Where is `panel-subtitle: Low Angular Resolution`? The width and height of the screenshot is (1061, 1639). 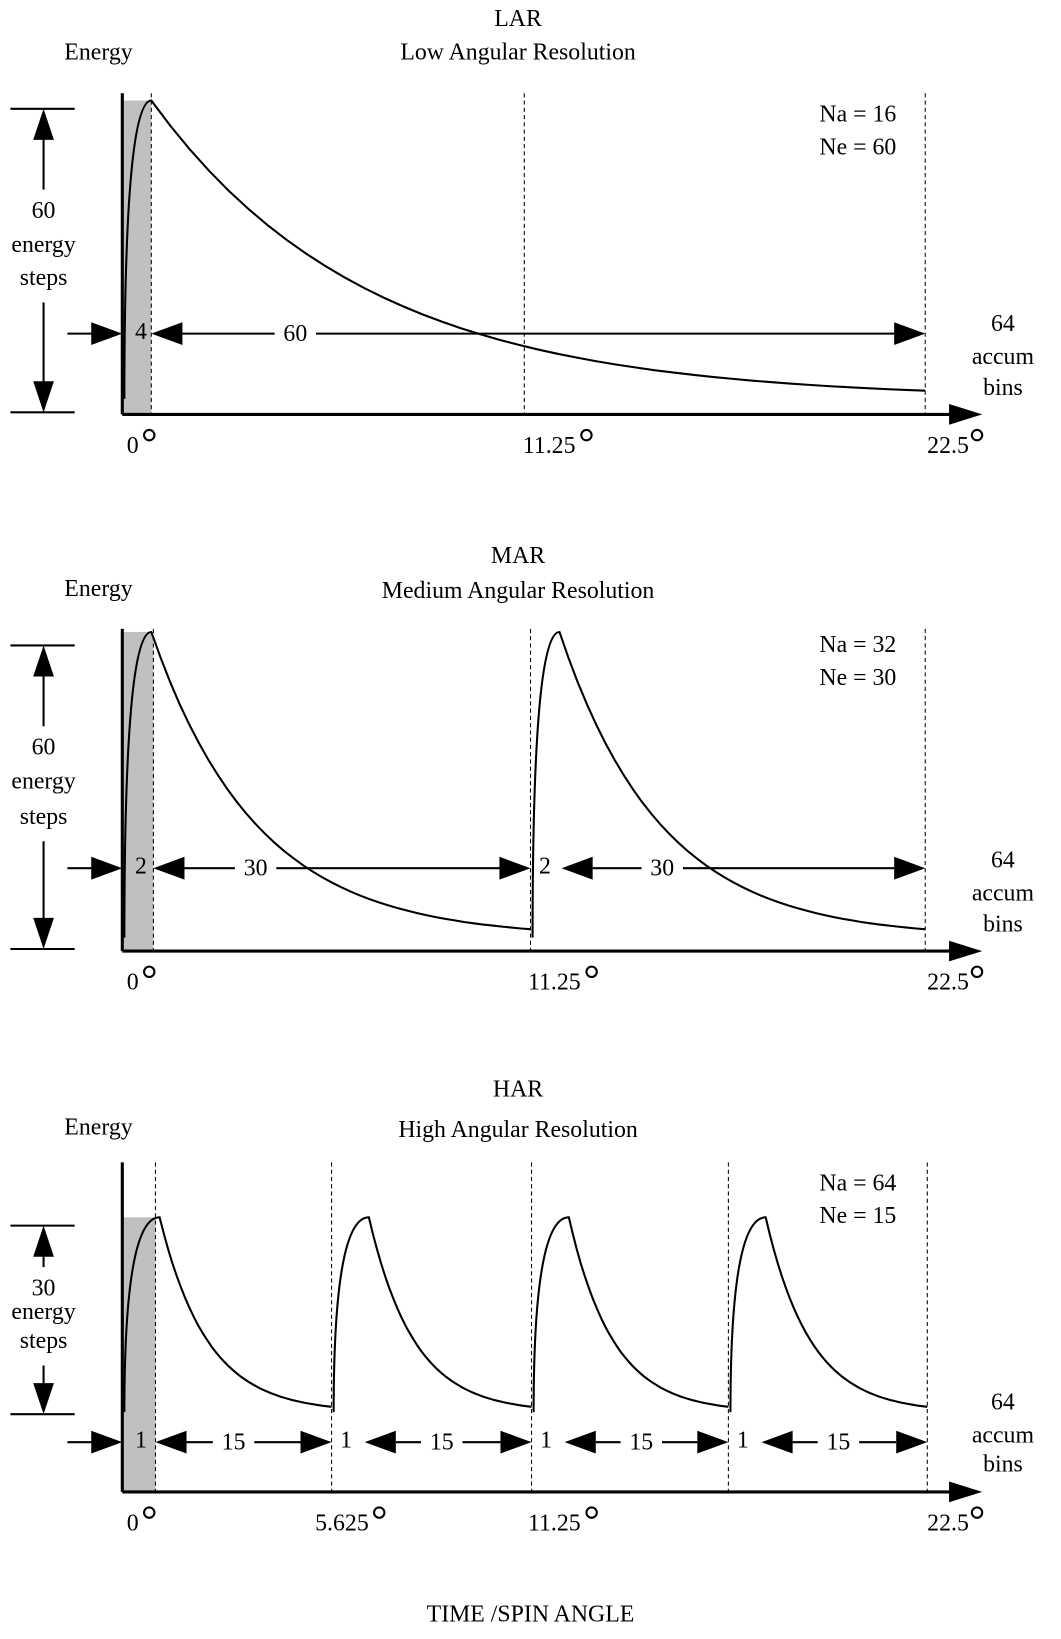 panel-subtitle: Low Angular Resolution is located at coordinates (518, 52).